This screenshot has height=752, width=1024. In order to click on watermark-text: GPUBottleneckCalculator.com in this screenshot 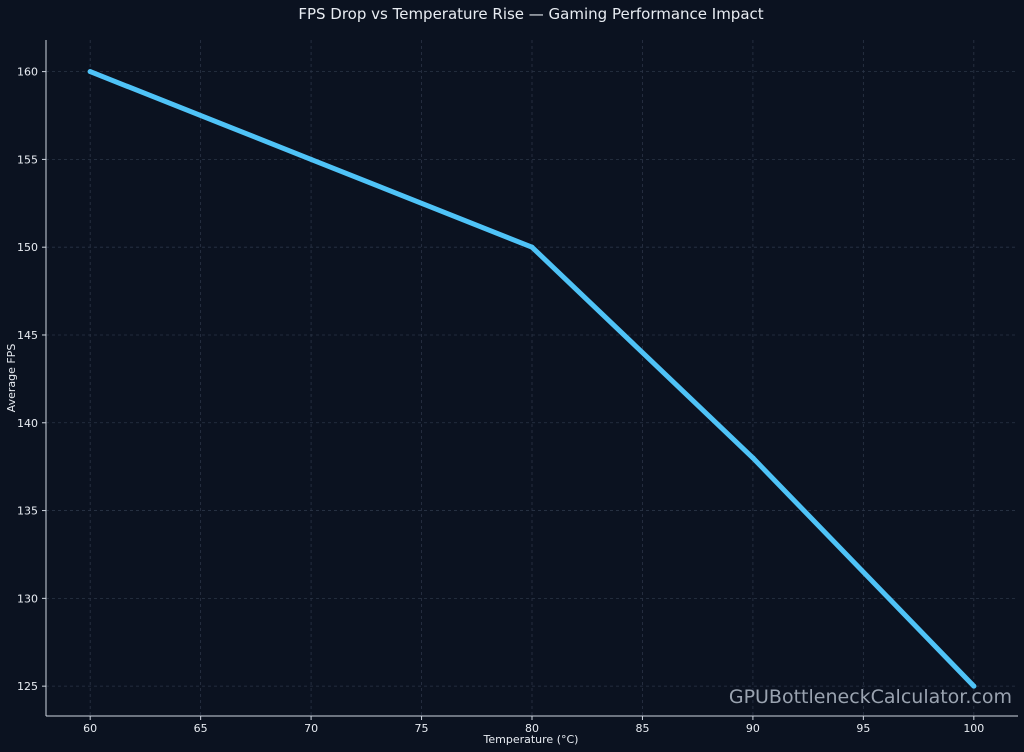, I will do `click(870, 697)`.